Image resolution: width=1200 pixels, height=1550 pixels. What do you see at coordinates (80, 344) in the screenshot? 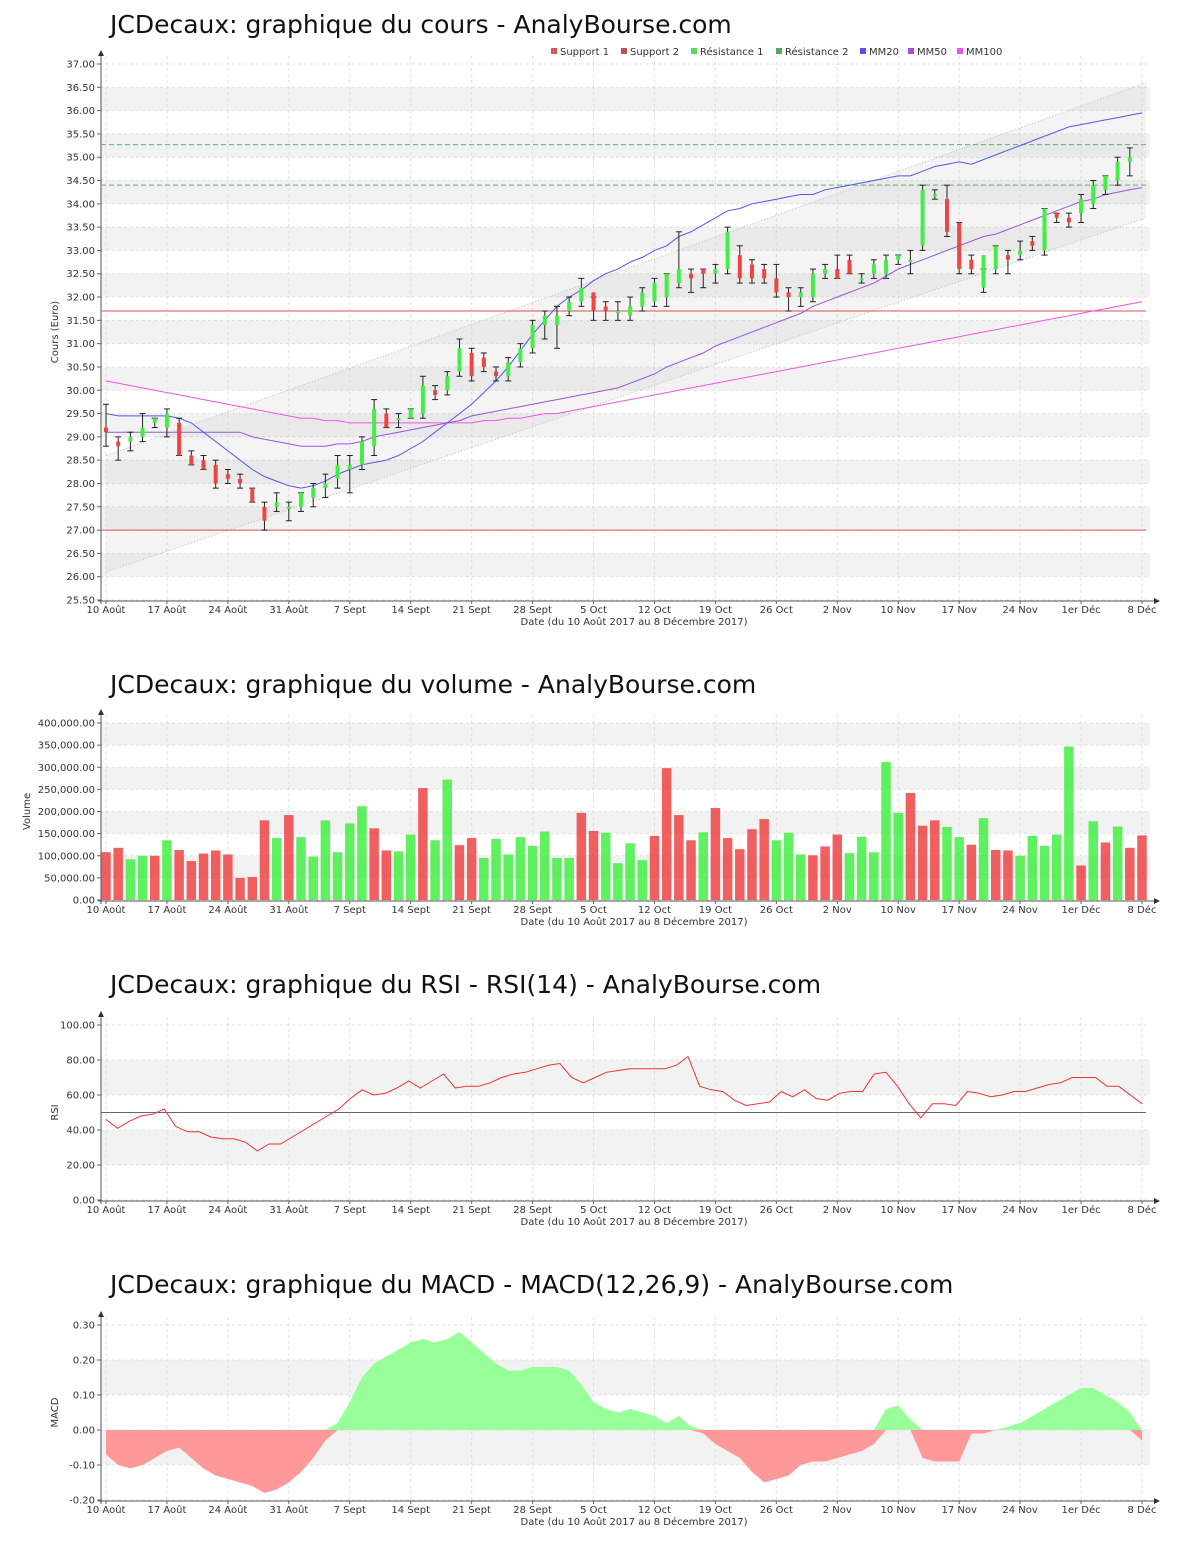
I see `price-y-tick-label: 31.00` at bounding box center [80, 344].